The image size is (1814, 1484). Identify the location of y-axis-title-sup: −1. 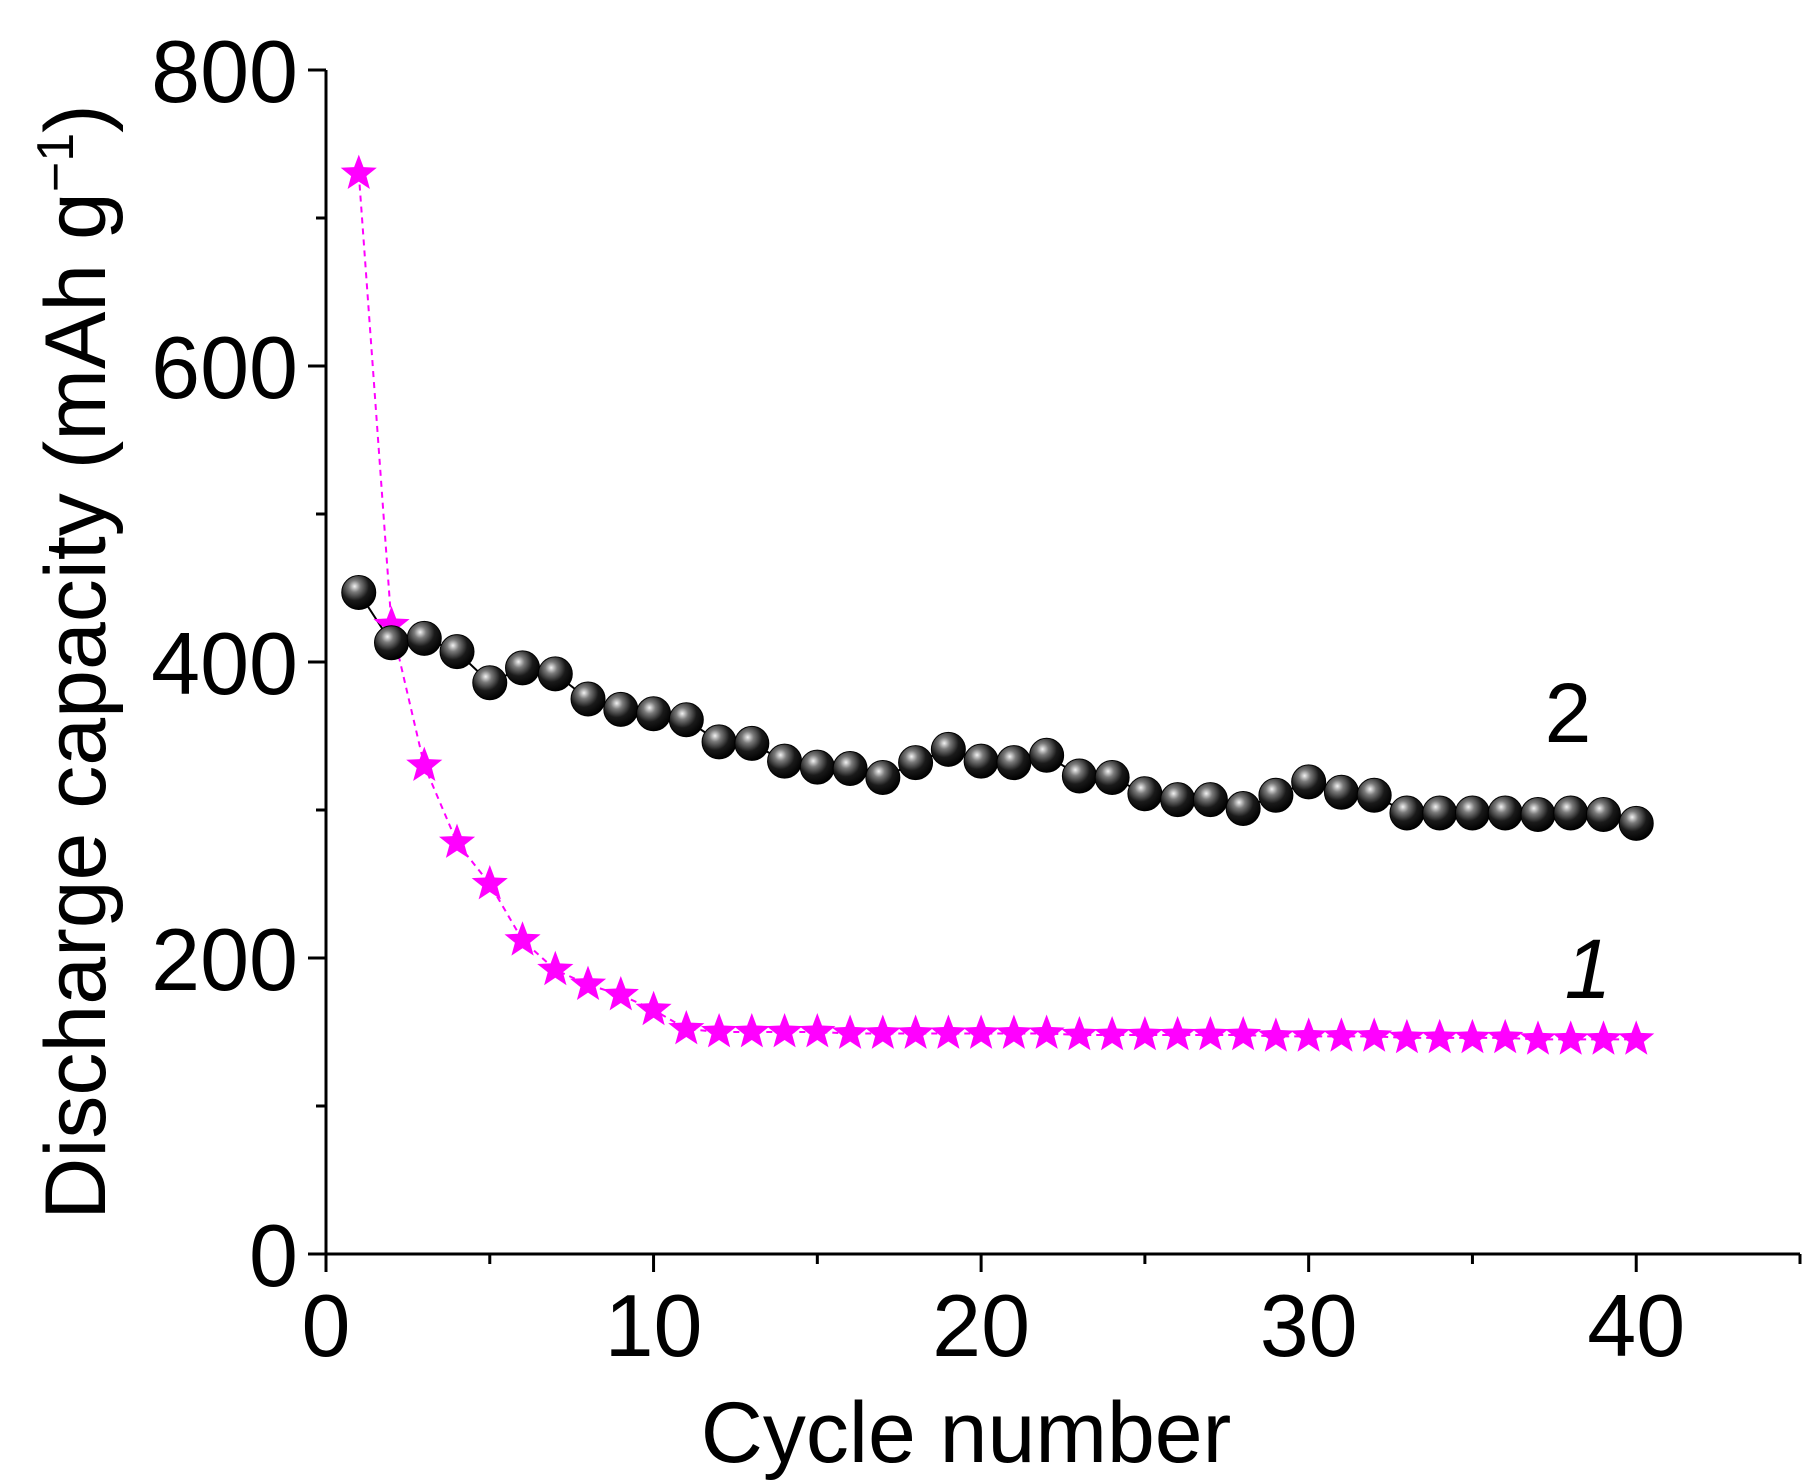
(56, 162).